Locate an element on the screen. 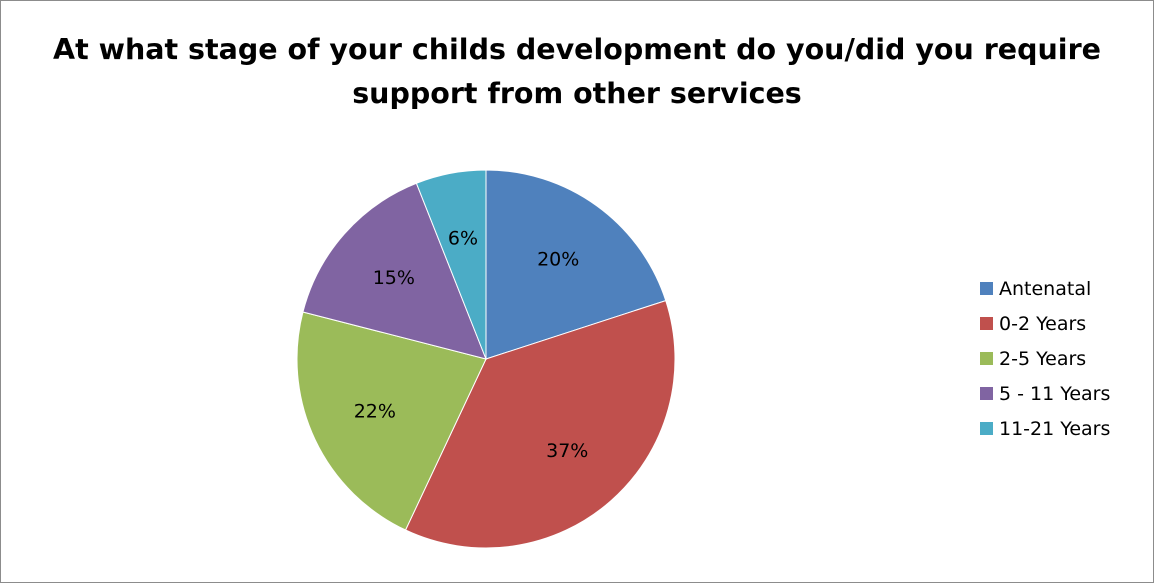  pie-slice-2-5-years is located at coordinates (391, 421).